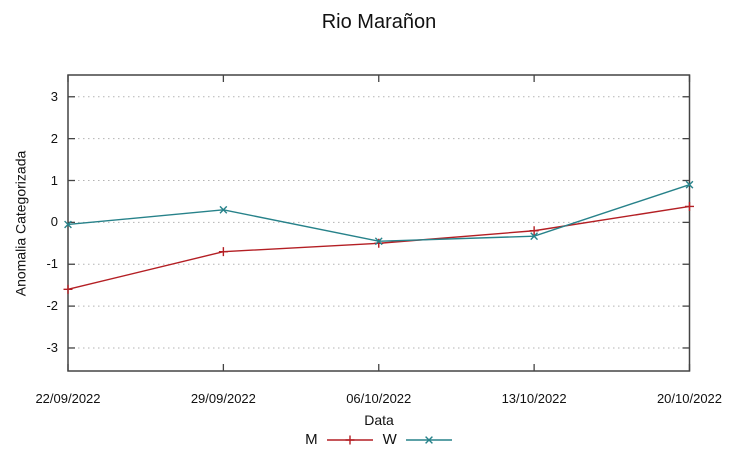 Image resolution: width=753 pixels, height=459 pixels. I want to click on legend-sample-M, so click(349, 440).